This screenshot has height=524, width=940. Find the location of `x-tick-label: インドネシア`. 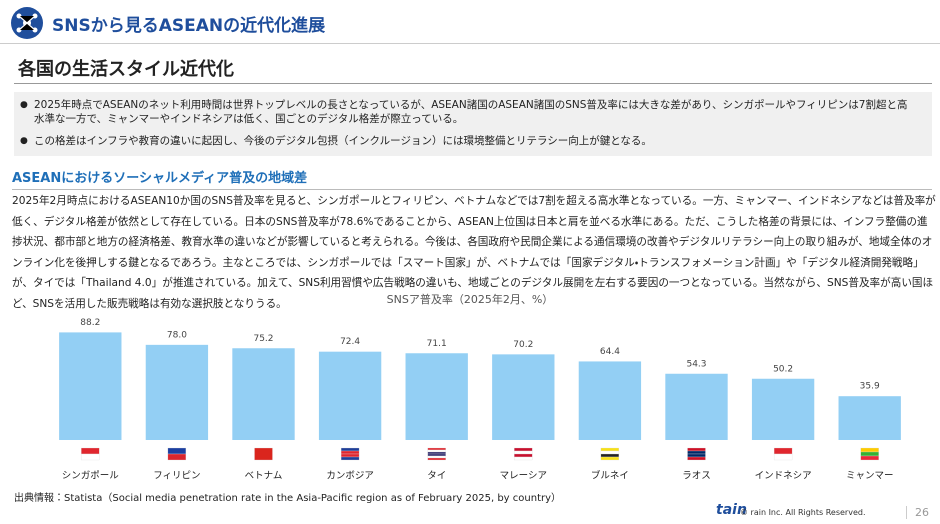

x-tick-label: インドネシア is located at coordinates (783, 476).